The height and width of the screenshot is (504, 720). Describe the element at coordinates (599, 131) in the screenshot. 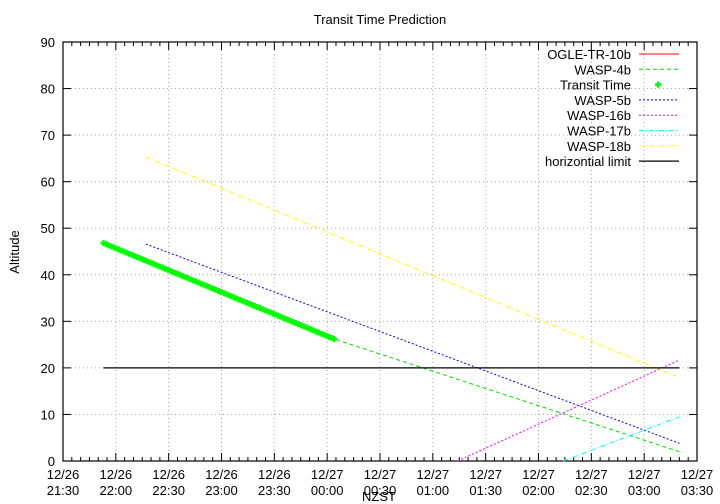

I see `legend-label: WASP-17b` at that location.